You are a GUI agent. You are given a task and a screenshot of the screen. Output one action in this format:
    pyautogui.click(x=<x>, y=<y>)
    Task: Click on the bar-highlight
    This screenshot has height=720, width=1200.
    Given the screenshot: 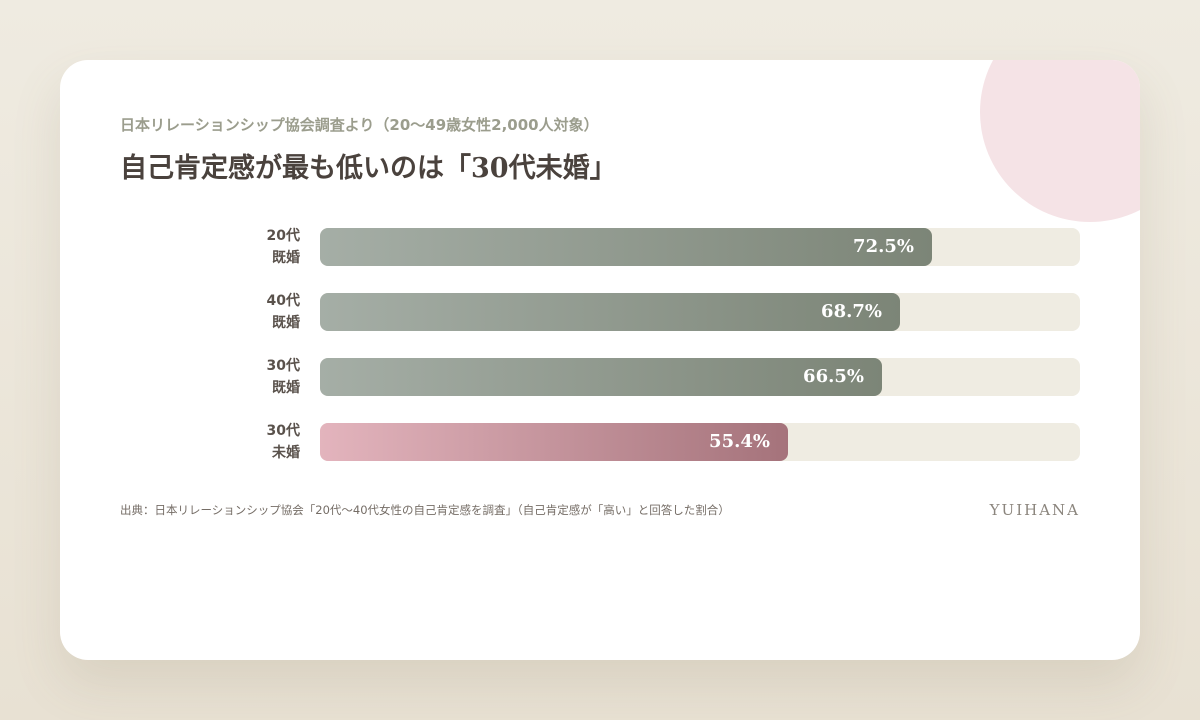 What is the action you would take?
    pyautogui.click(x=554, y=442)
    